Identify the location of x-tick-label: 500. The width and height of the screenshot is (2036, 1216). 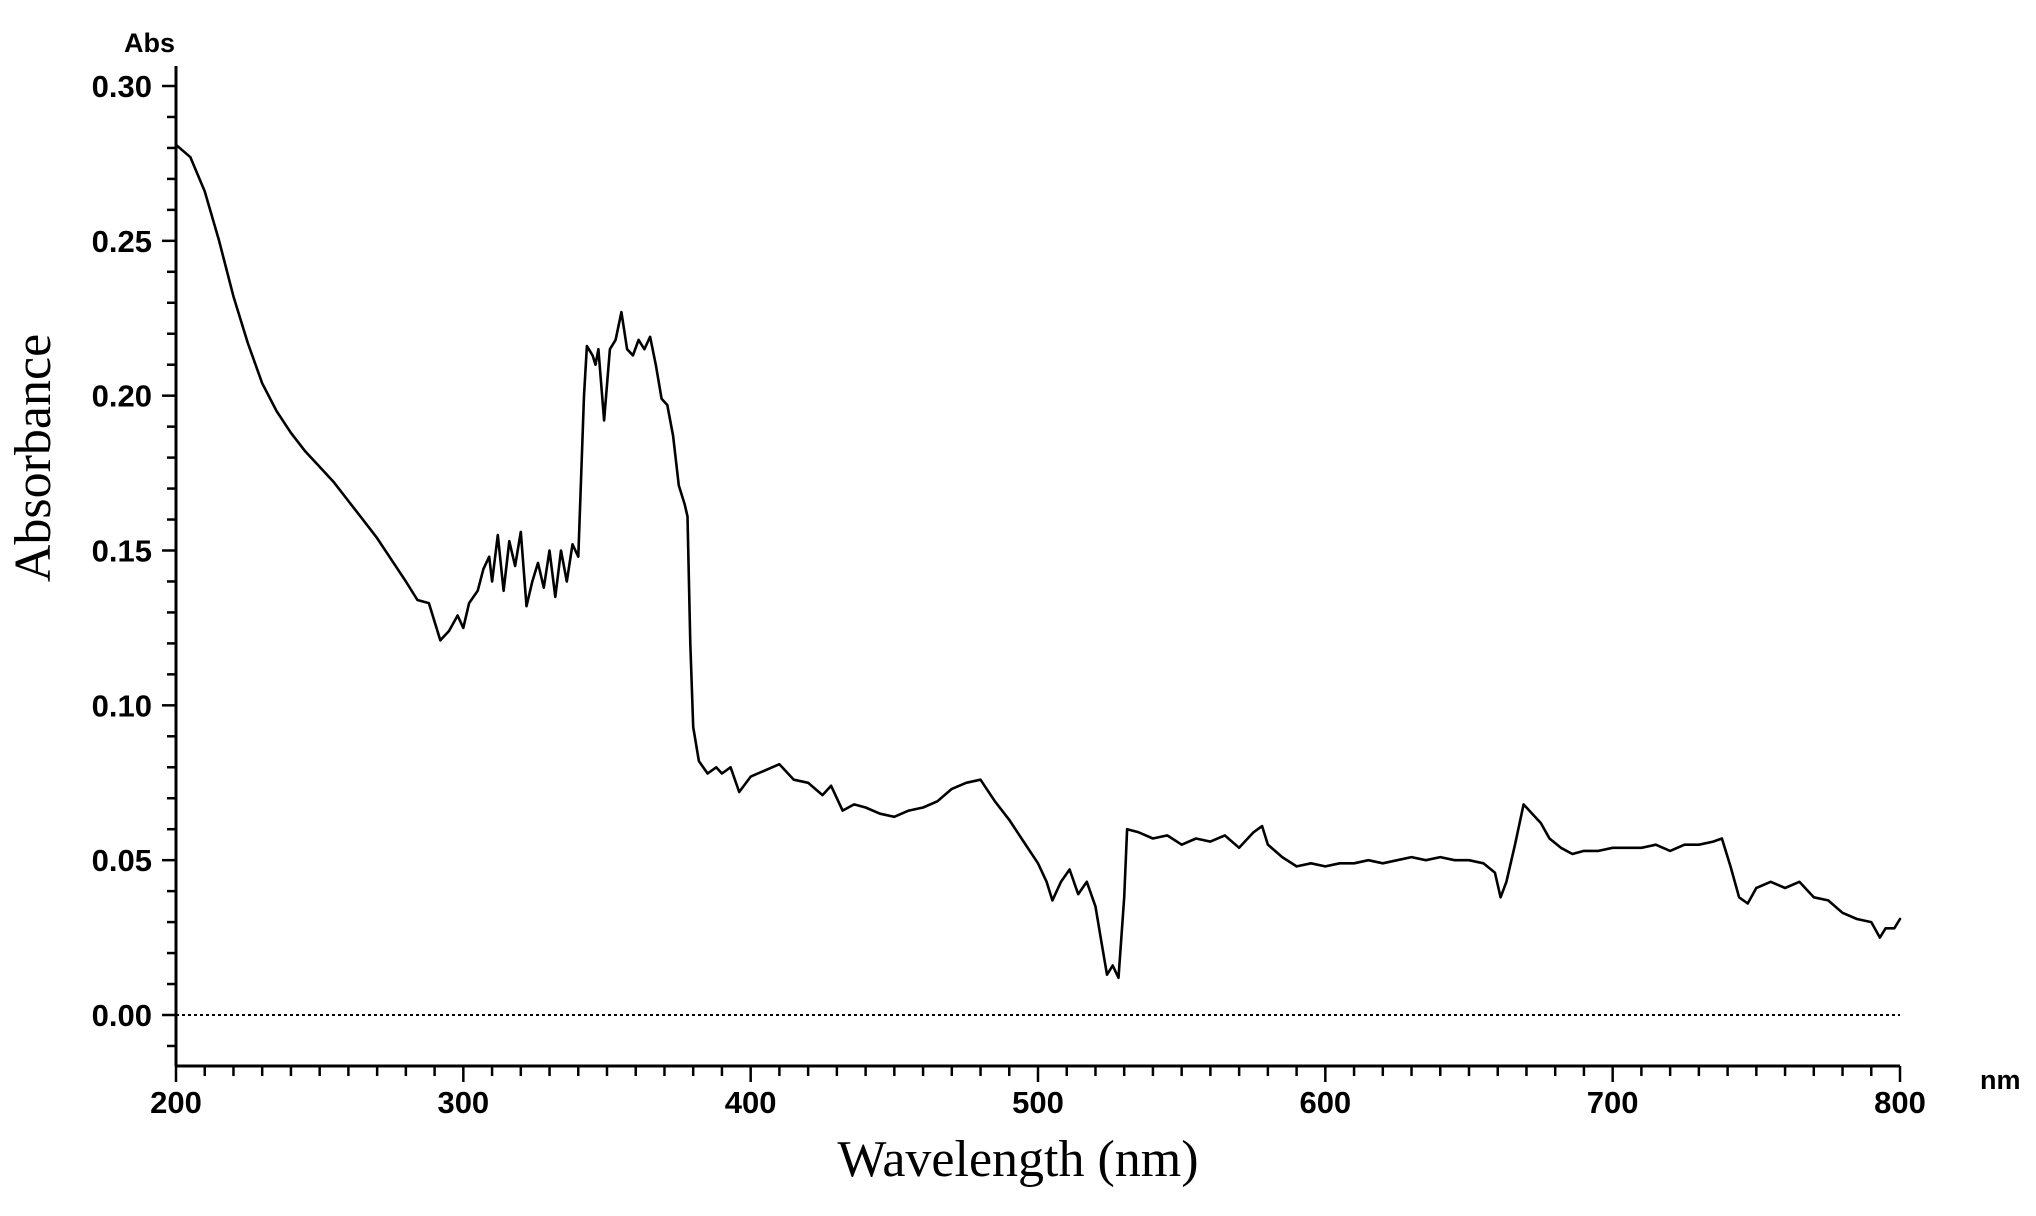
(1038, 1102).